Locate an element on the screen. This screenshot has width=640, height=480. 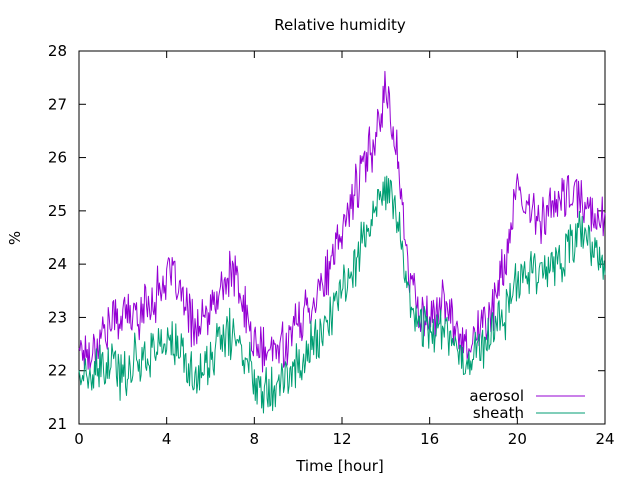
x-tick-label: 12 is located at coordinates (341, 439).